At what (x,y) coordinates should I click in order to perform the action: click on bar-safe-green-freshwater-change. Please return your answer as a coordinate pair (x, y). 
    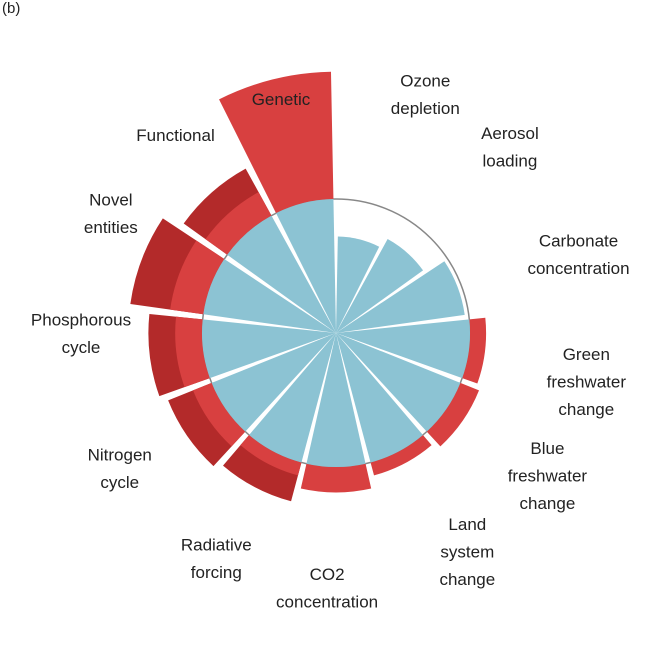
    Looking at the image, I should click on (403, 349).